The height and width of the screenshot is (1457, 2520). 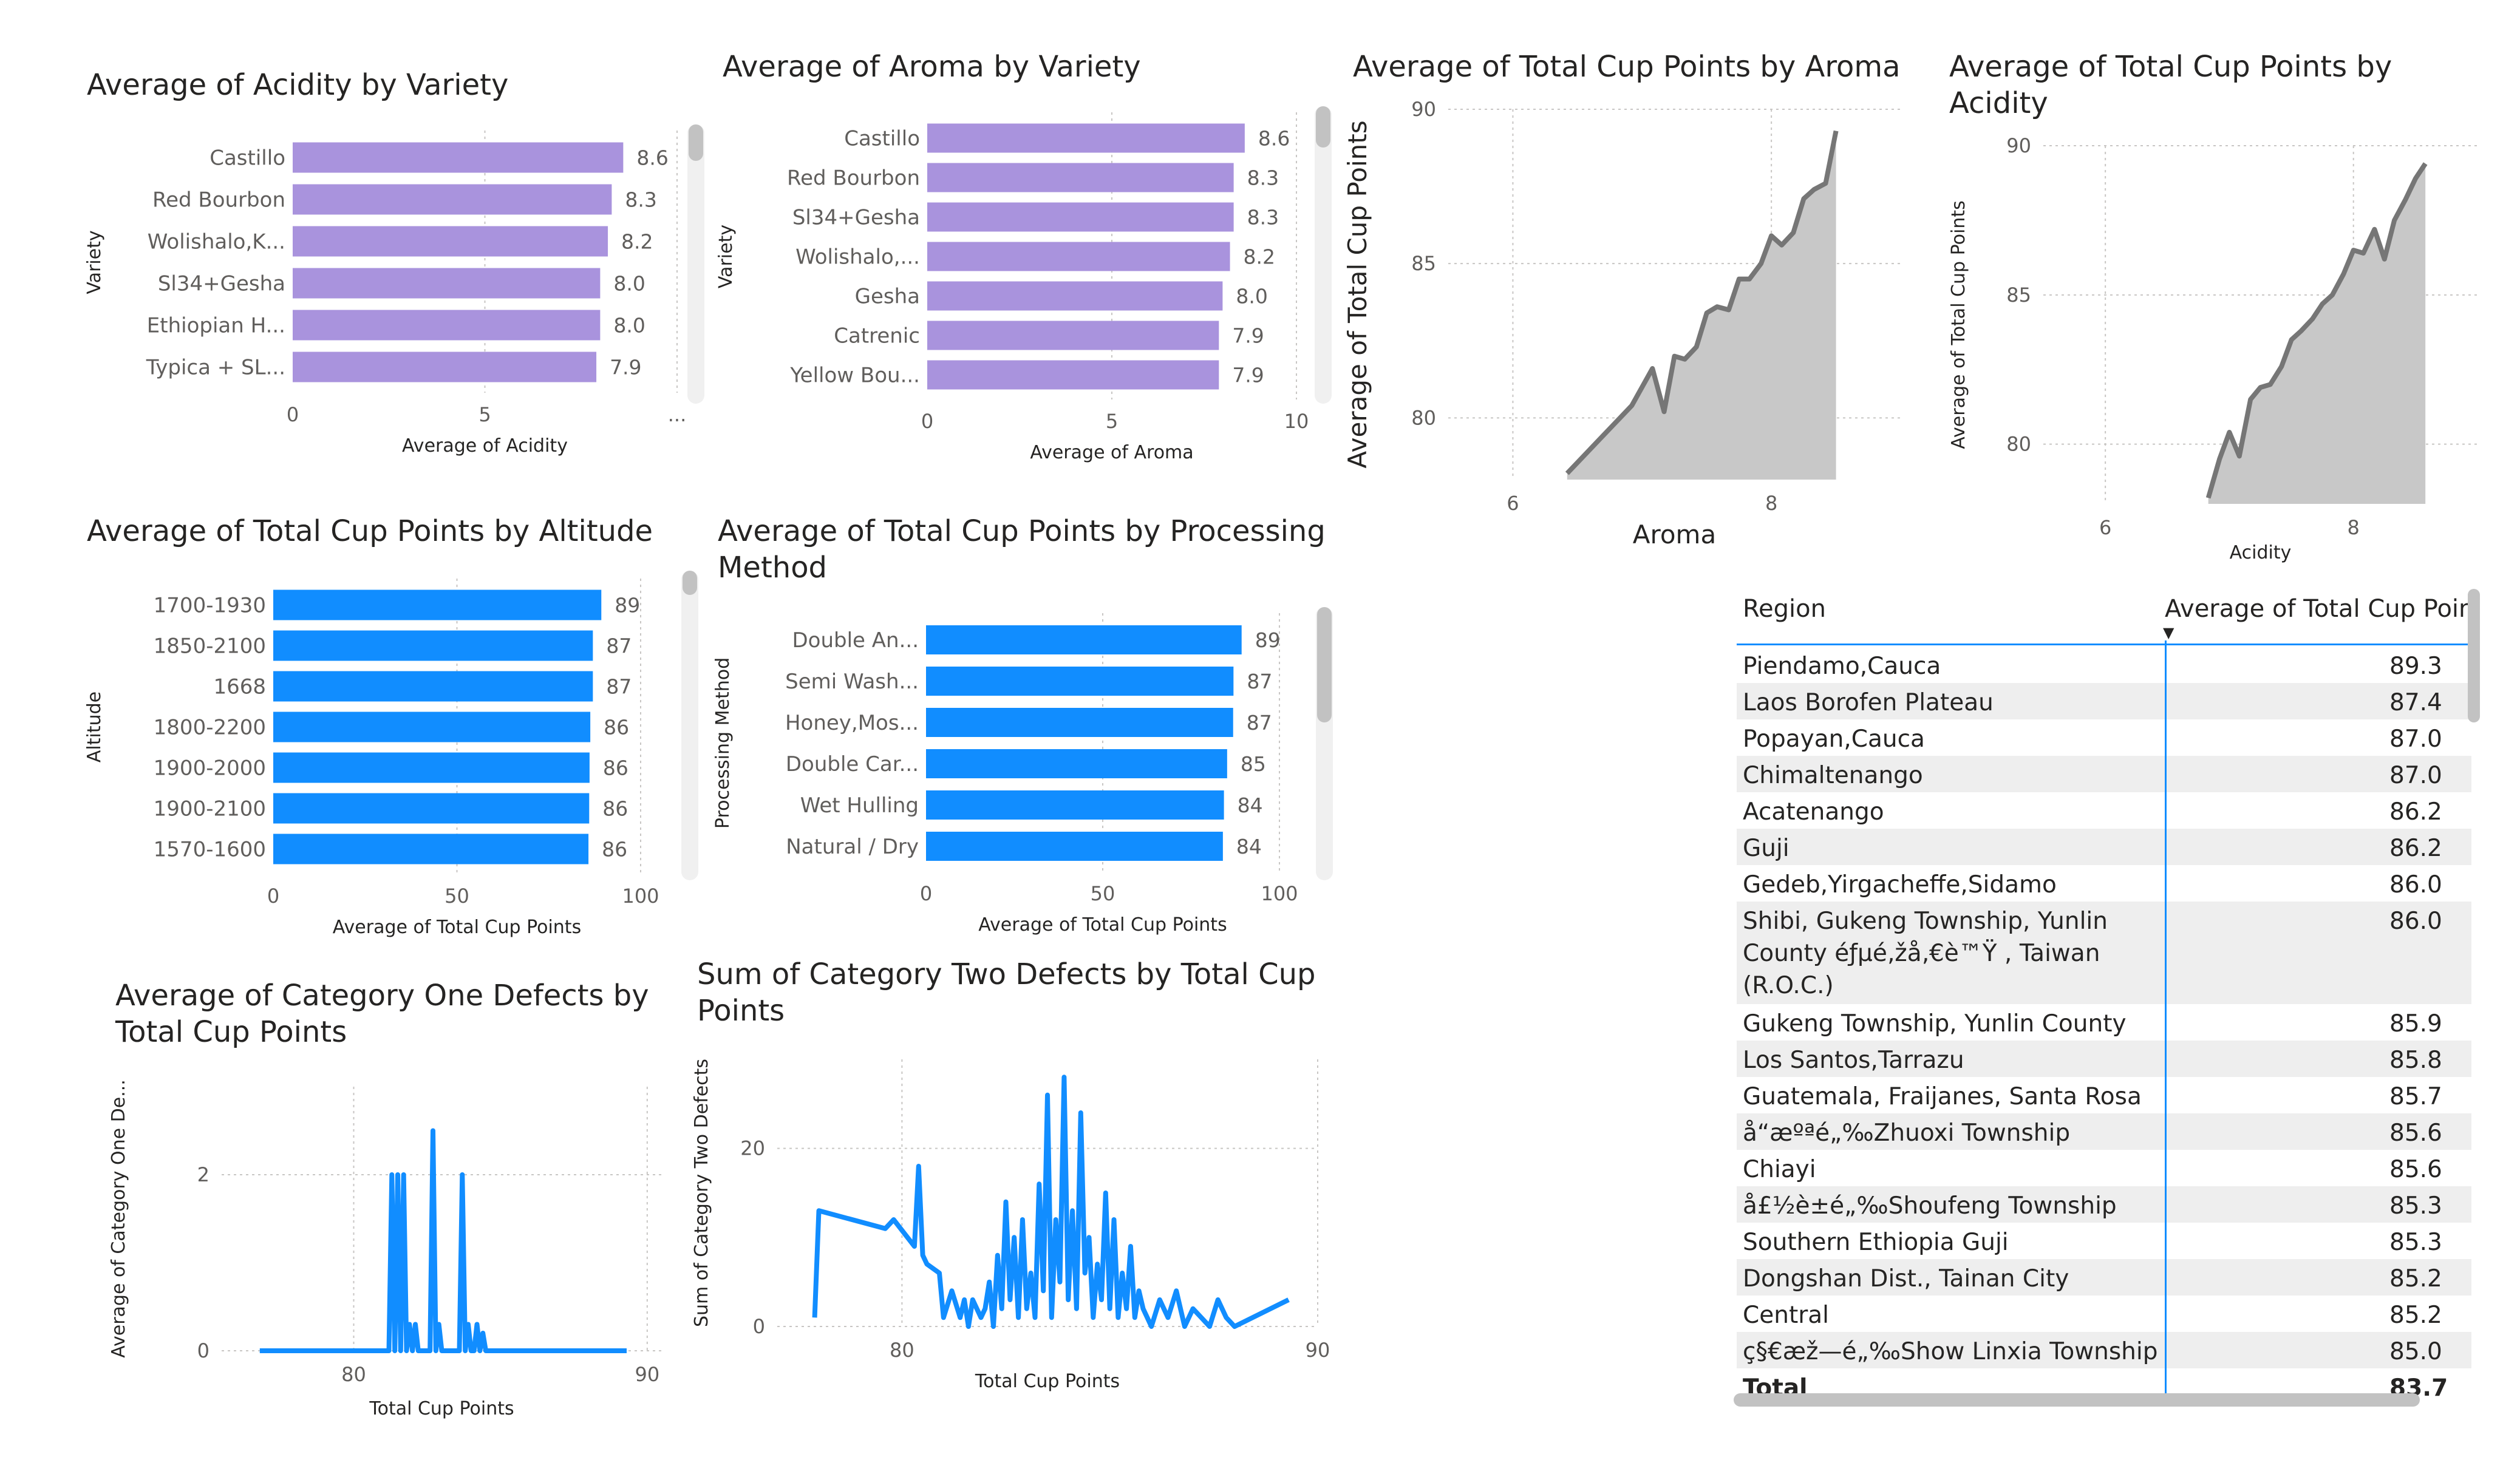 I want to click on x-tick-label: 10, so click(x=1296, y=421).